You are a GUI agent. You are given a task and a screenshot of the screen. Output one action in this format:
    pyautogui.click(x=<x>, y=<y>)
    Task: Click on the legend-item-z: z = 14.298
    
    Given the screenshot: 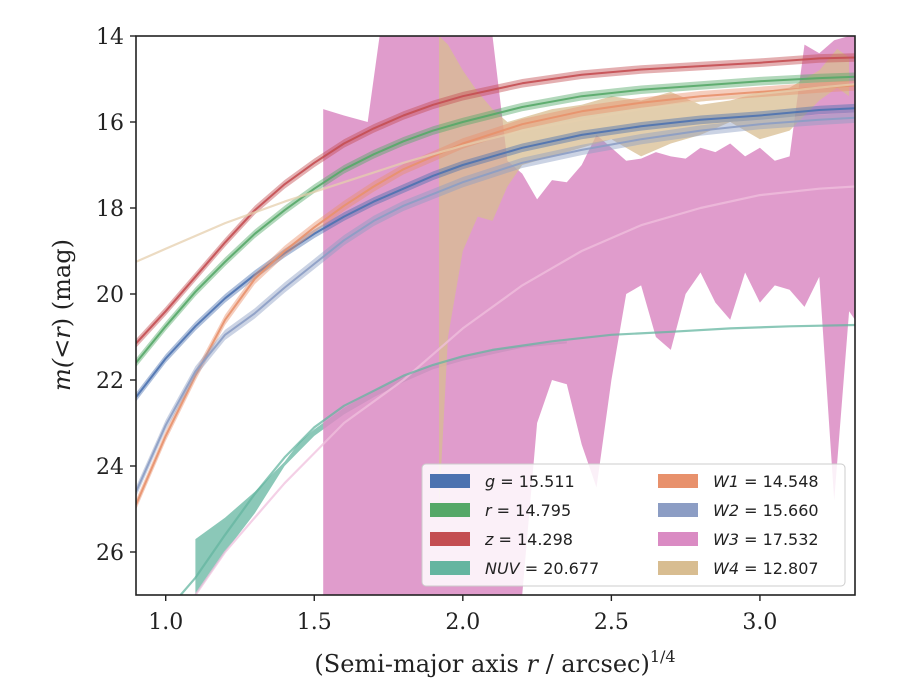 What is the action you would take?
    pyautogui.click(x=501, y=539)
    